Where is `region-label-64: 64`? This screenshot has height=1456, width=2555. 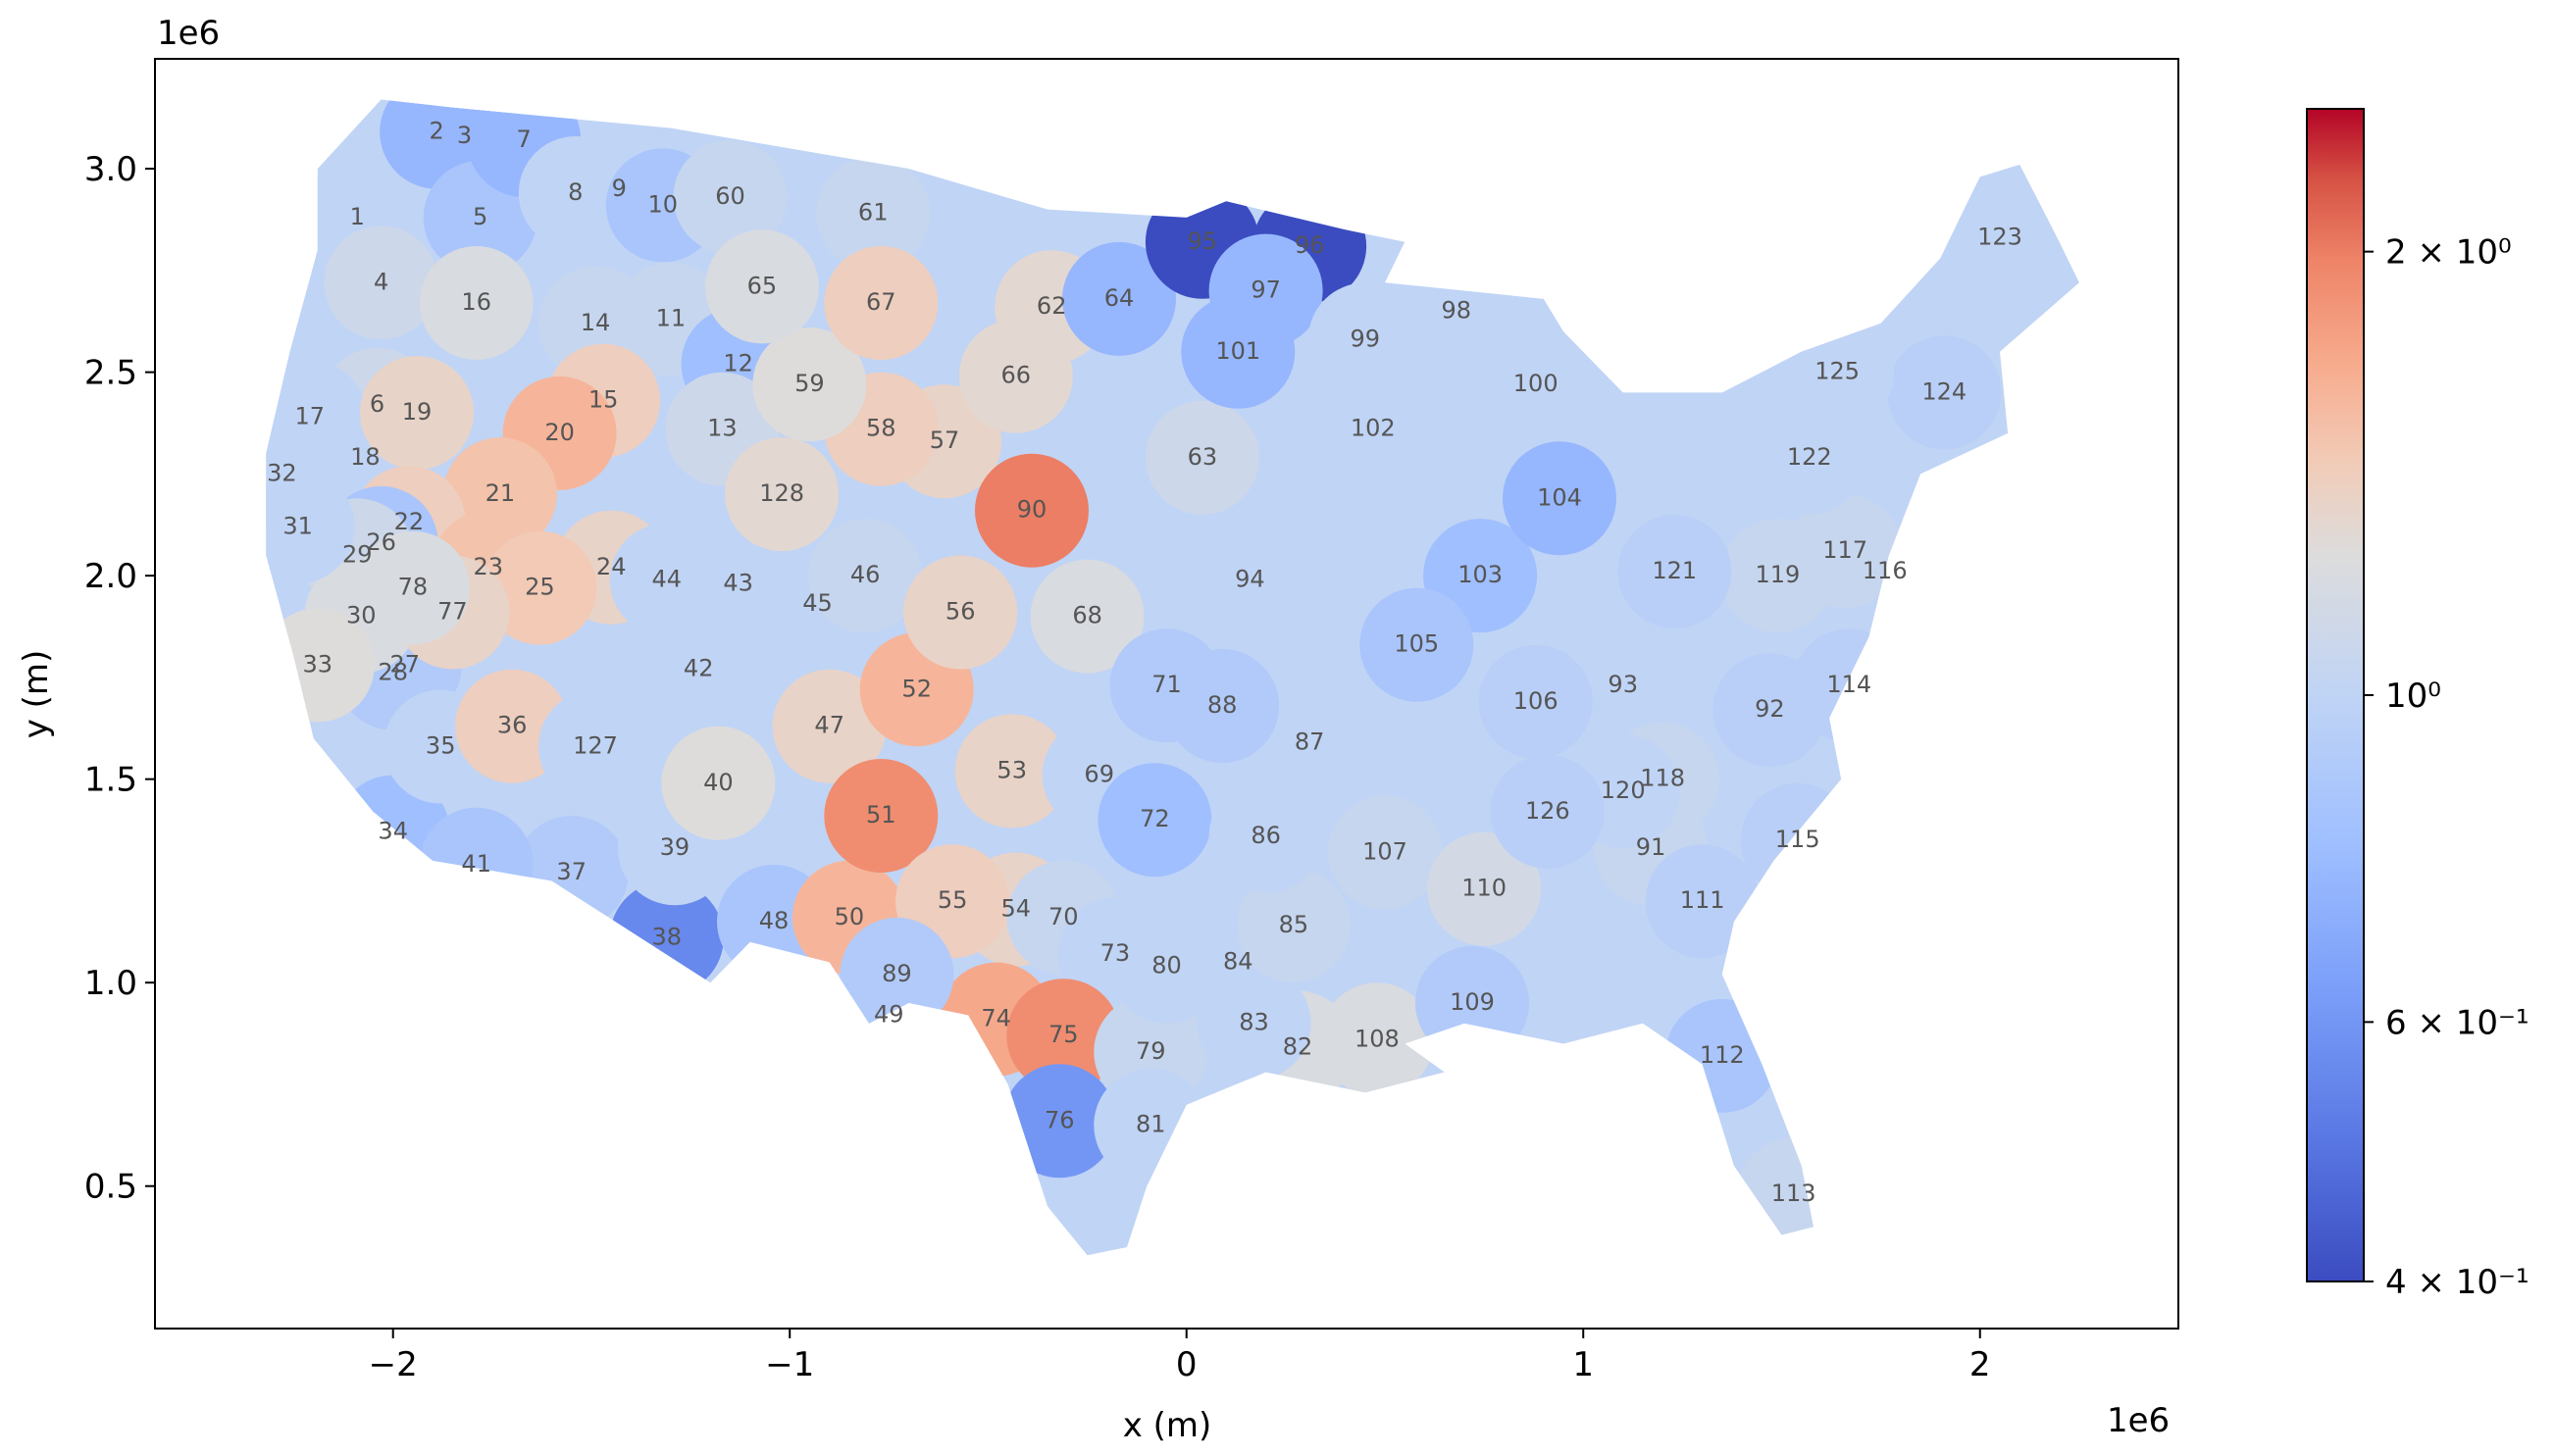 region-label-64: 64 is located at coordinates (1120, 298).